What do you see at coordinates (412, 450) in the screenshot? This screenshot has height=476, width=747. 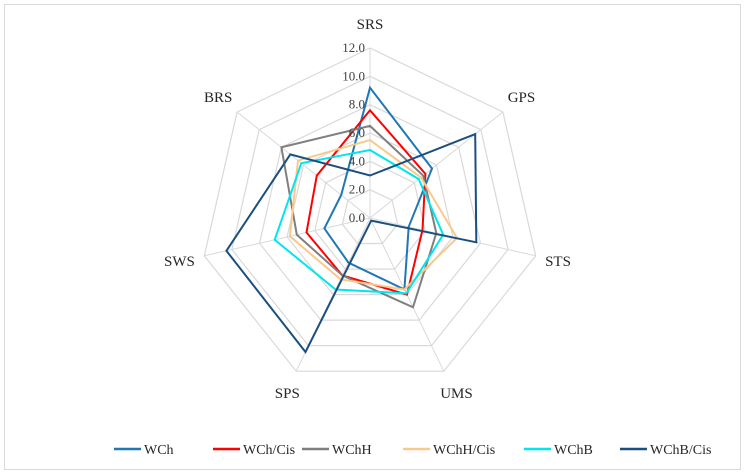 I see `legend: WCh WCh/Cis WChH WChH/Cis WChB WChB/Cis` at bounding box center [412, 450].